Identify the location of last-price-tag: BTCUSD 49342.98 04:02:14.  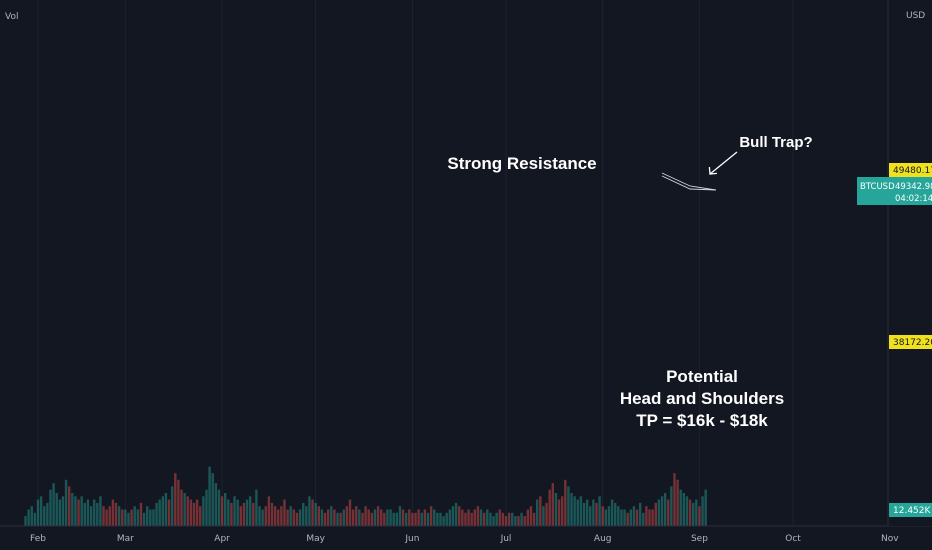
(894, 191).